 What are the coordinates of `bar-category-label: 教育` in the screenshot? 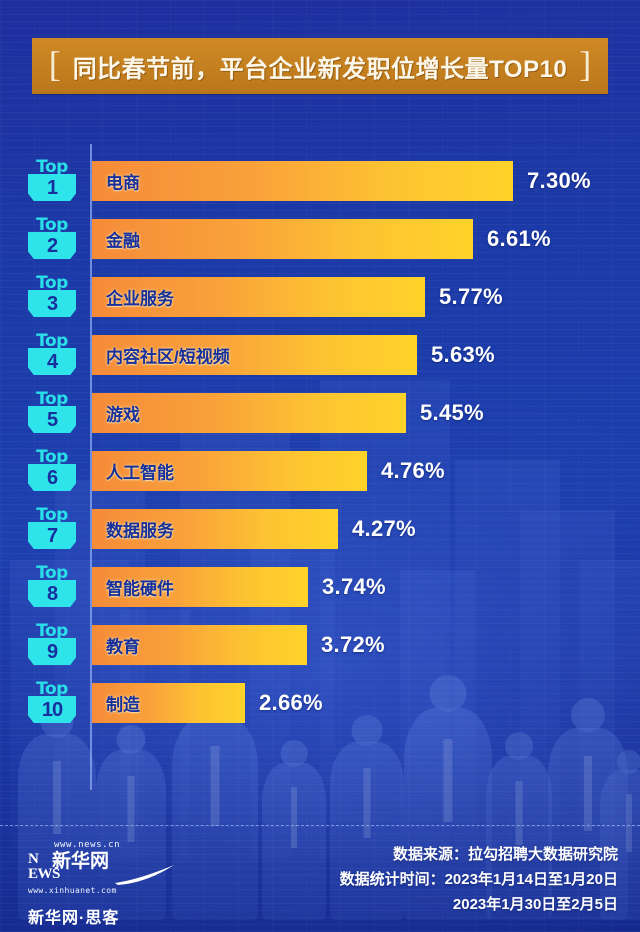 It's located at (123, 647).